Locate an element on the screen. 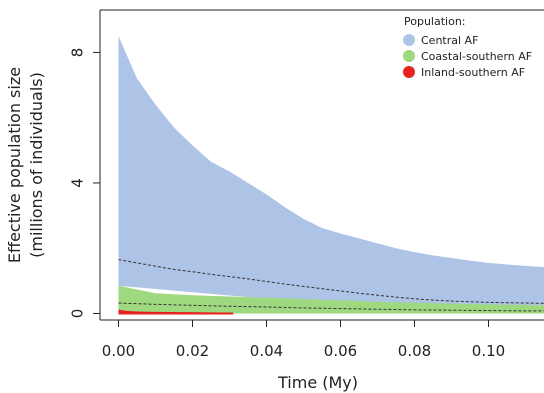 This screenshot has width=544, height=393. x-tick-label: 0.00 is located at coordinates (118, 351).